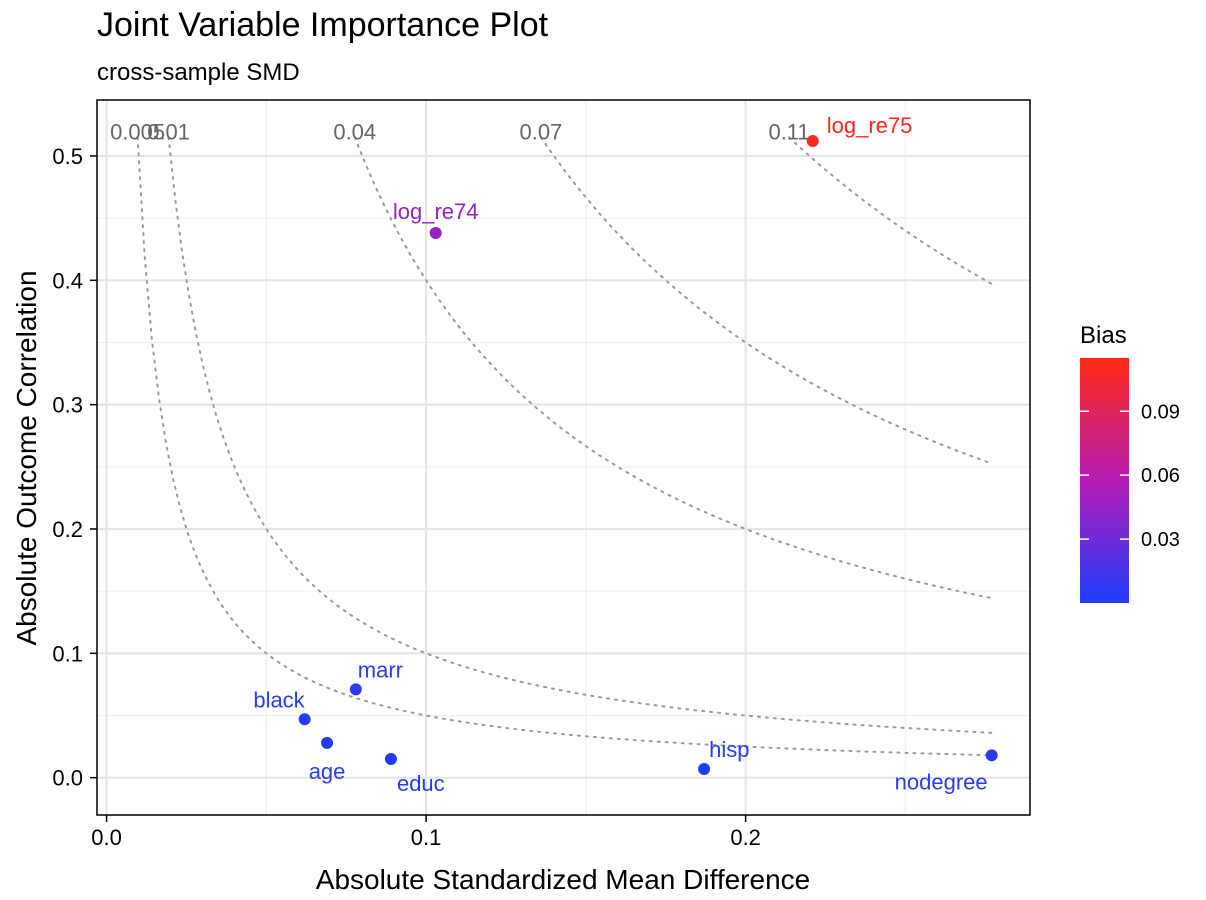 The image size is (1206, 900). I want to click on point-label-black: black, so click(279, 699).